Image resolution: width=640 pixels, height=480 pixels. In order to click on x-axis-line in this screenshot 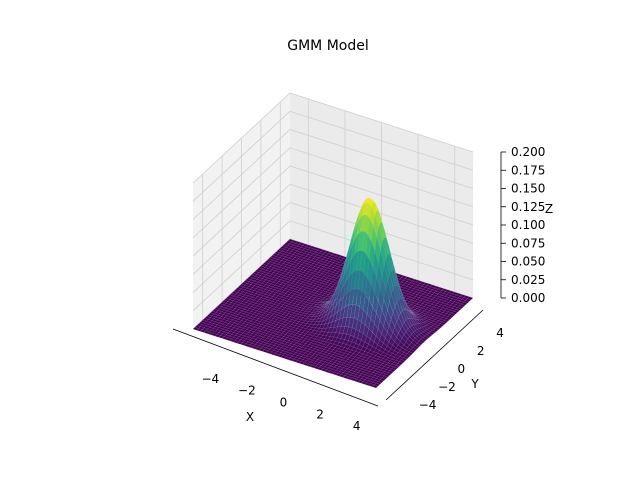, I will do `click(275, 367)`.